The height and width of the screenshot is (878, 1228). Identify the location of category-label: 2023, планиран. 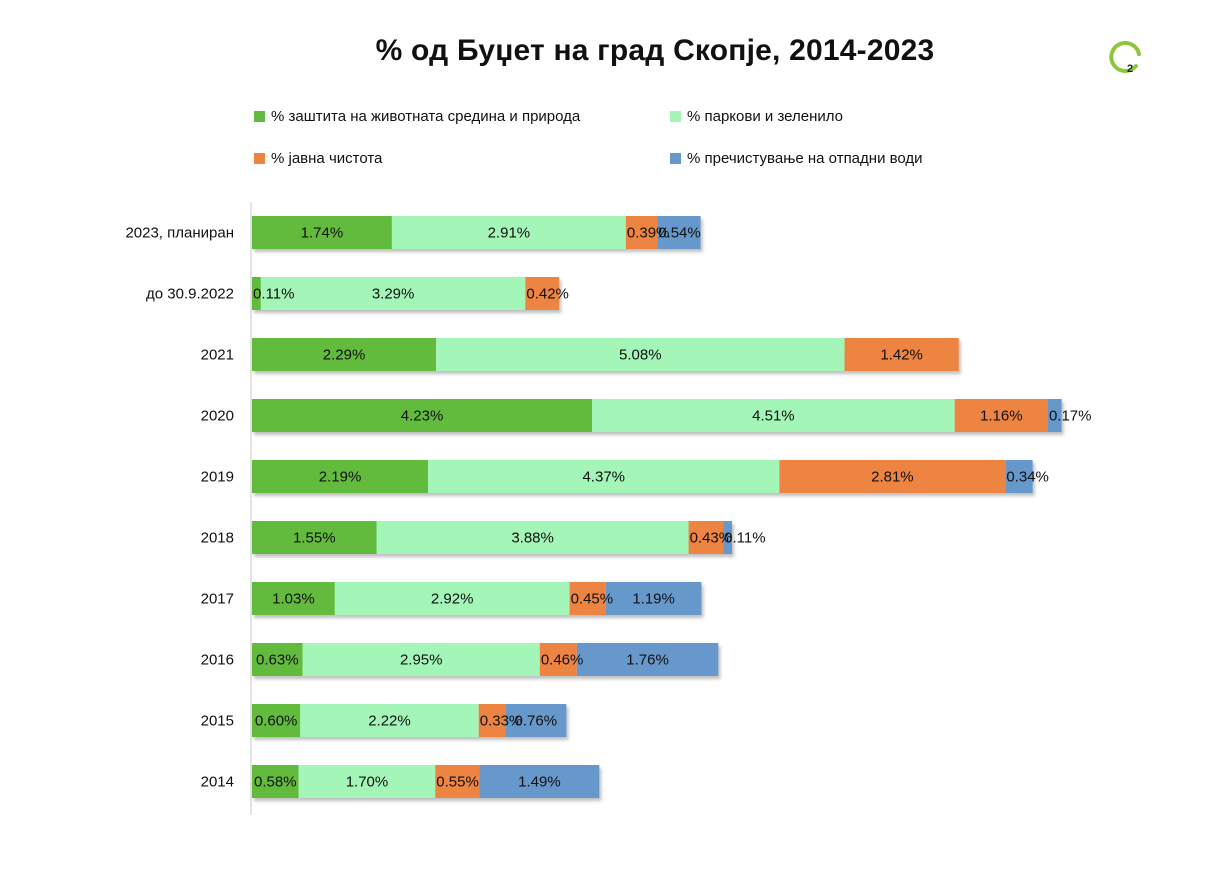
(179, 233).